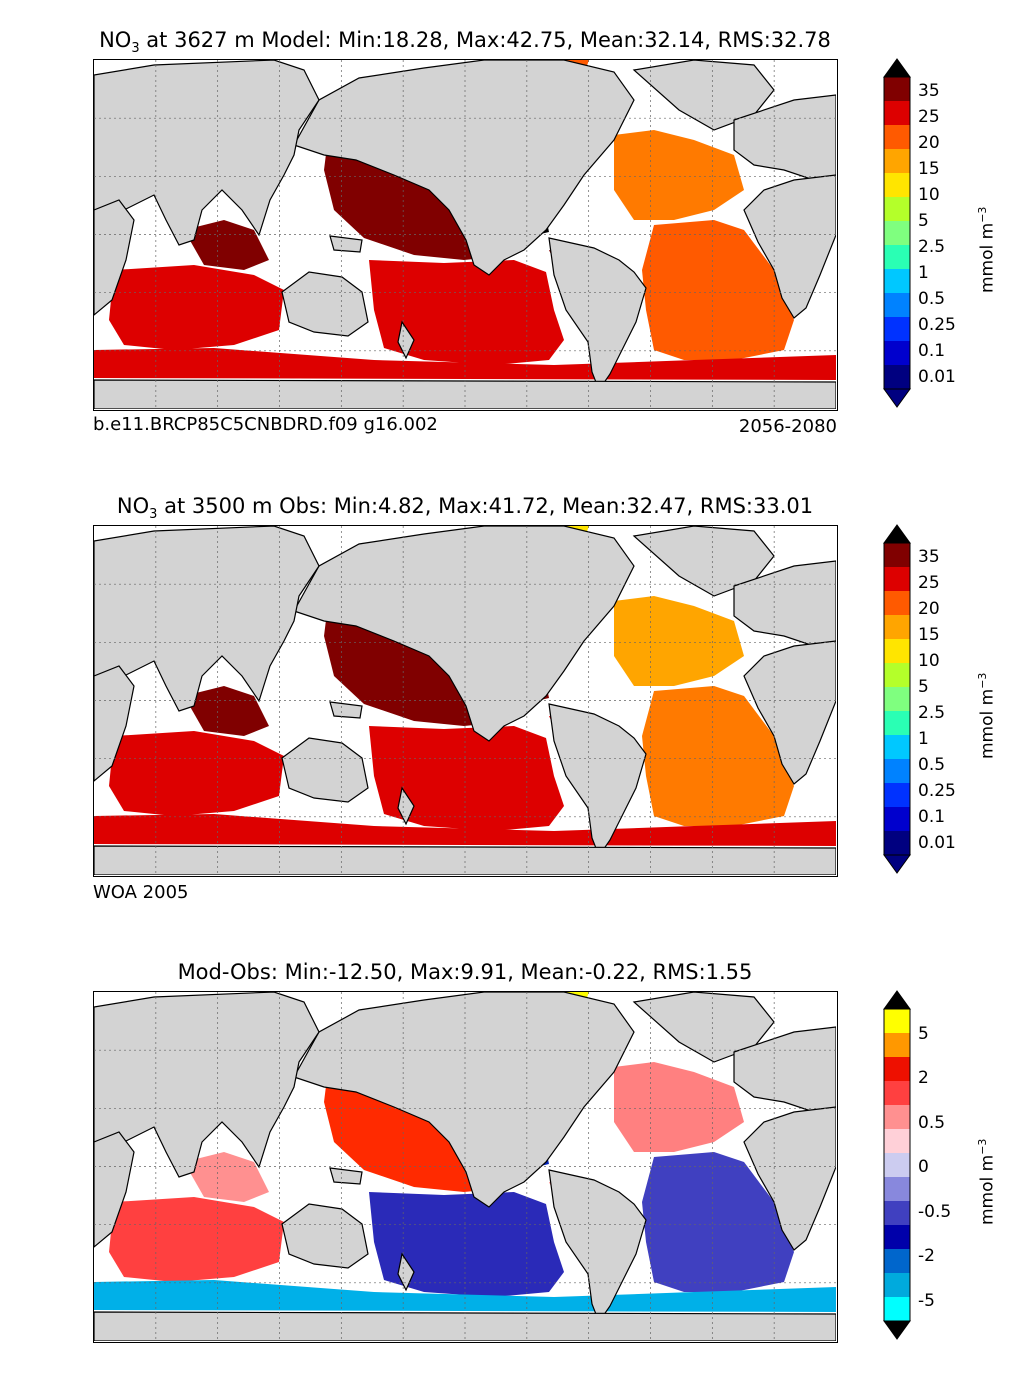 Image resolution: width=1027 pixels, height=1373 pixels. Describe the element at coordinates (929, 635) in the screenshot. I see `colorbar-tick-label: 15` at that location.